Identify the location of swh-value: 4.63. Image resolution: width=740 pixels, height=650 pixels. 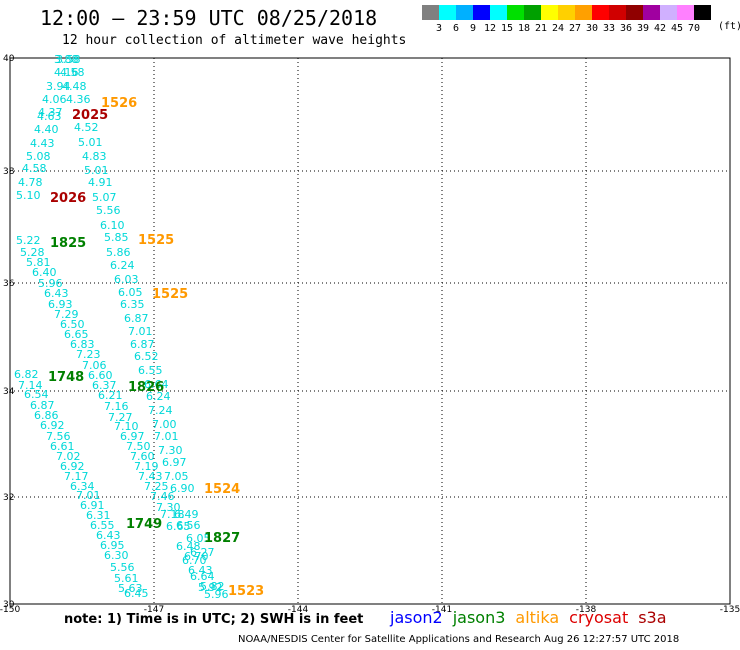
(49, 116).